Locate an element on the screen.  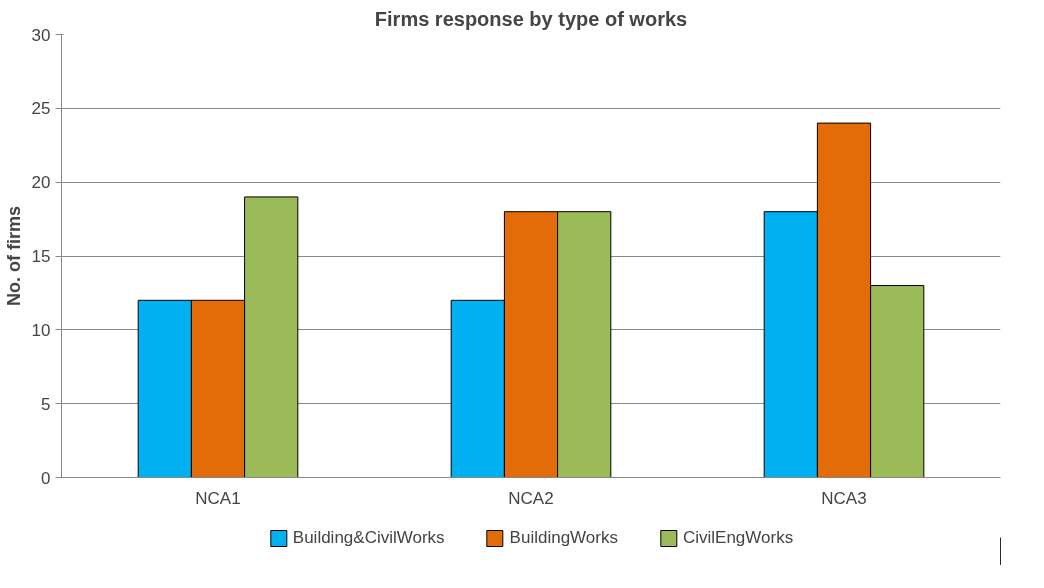
legend-label: CivilEngWorks is located at coordinates (738, 537).